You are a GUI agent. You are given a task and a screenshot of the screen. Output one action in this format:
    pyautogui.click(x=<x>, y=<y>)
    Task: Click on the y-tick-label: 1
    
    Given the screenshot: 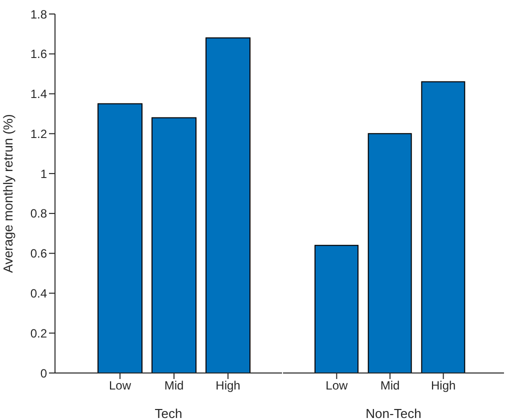 What is the action you would take?
    pyautogui.click(x=44, y=173)
    